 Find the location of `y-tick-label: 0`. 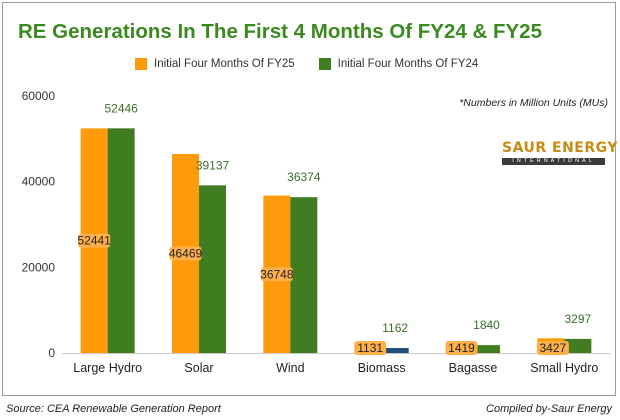

y-tick-label: 0 is located at coordinates (51, 353).